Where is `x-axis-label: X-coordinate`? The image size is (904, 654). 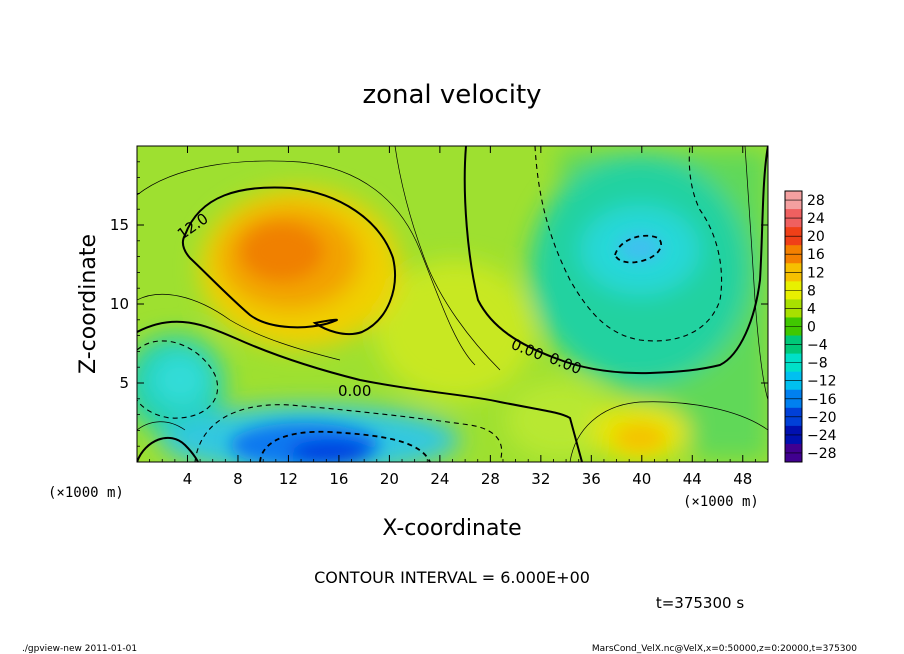 x-axis-label: X-coordinate is located at coordinates (451, 528).